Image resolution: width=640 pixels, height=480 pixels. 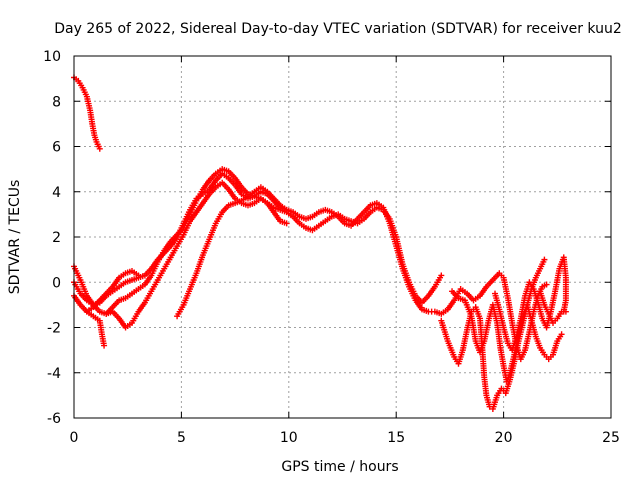 What do you see at coordinates (504, 438) in the screenshot?
I see `x-tick-label: 20` at bounding box center [504, 438].